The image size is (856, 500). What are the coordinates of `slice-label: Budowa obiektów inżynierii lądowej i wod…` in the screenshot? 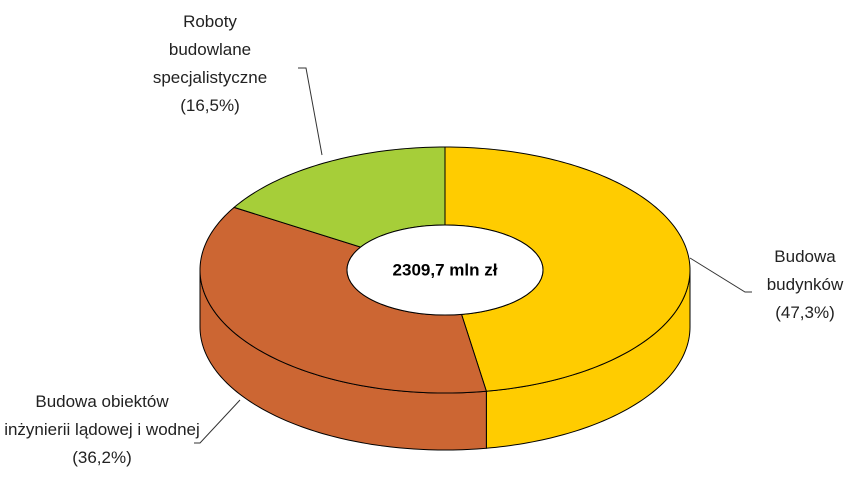 It's located at (102, 430).